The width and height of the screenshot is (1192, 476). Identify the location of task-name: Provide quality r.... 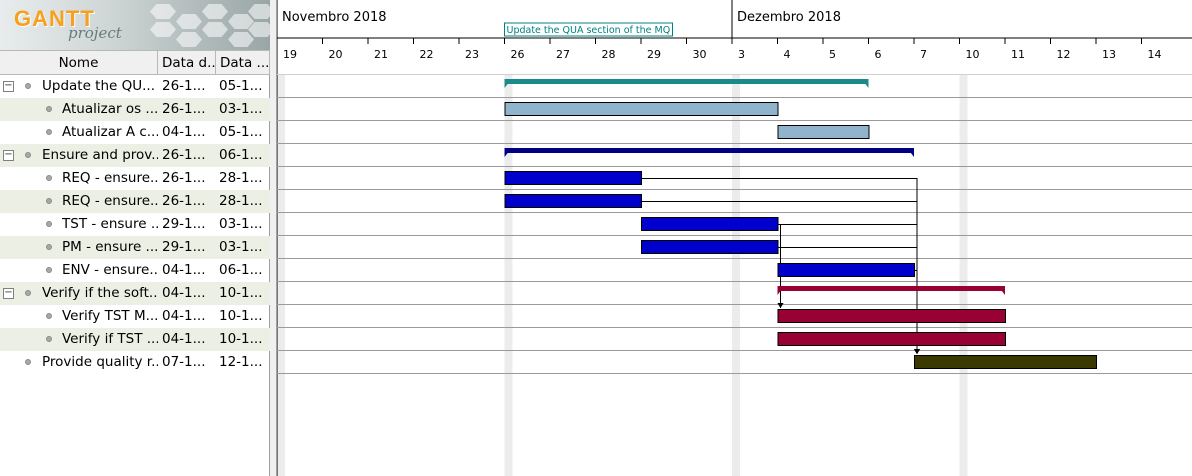
(100, 362).